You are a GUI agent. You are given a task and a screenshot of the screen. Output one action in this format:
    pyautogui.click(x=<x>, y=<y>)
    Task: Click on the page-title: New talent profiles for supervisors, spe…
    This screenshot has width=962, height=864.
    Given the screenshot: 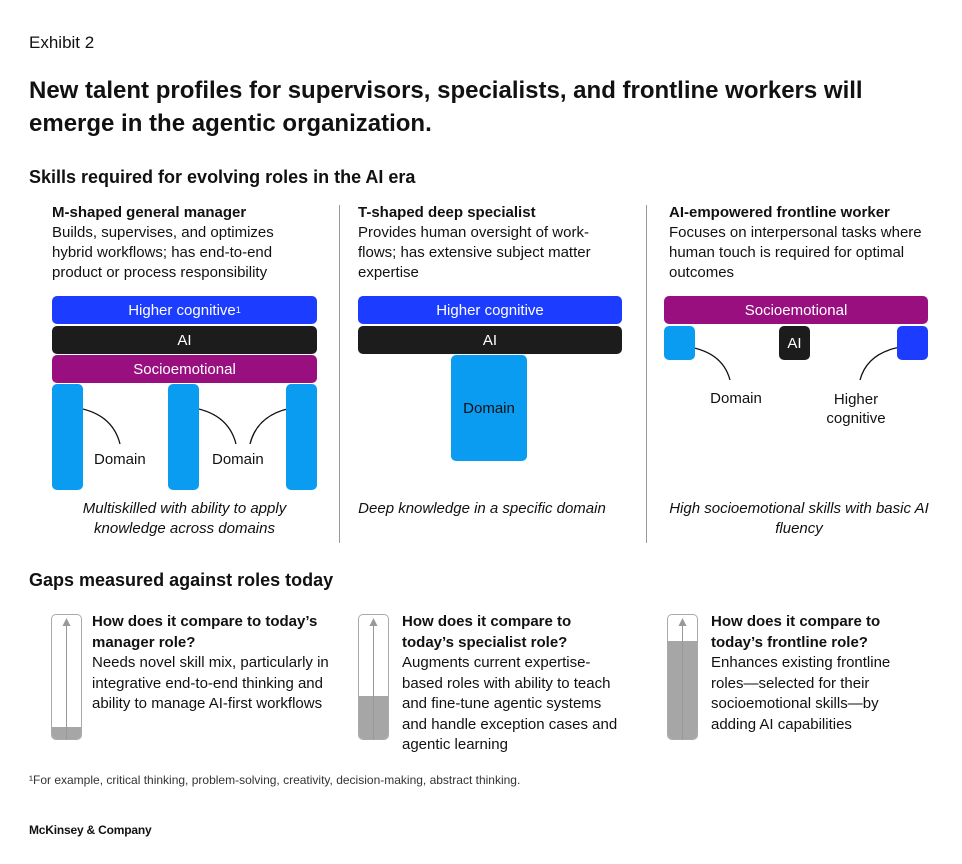 What is the action you would take?
    pyautogui.click(x=446, y=107)
    